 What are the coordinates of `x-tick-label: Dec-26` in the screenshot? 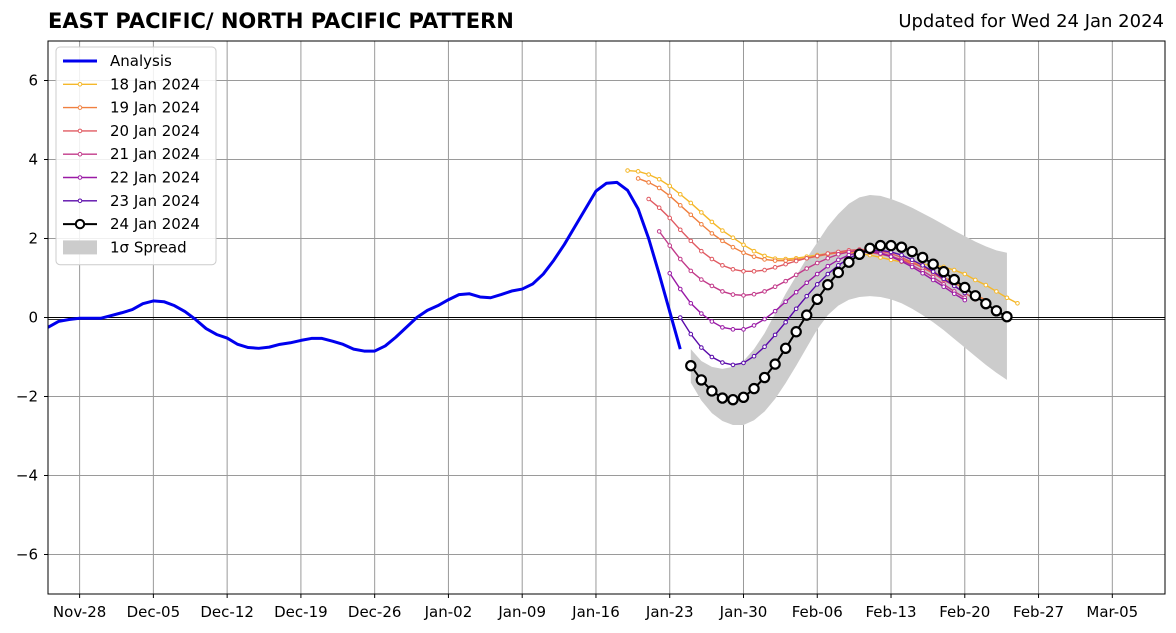 It's located at (375, 612).